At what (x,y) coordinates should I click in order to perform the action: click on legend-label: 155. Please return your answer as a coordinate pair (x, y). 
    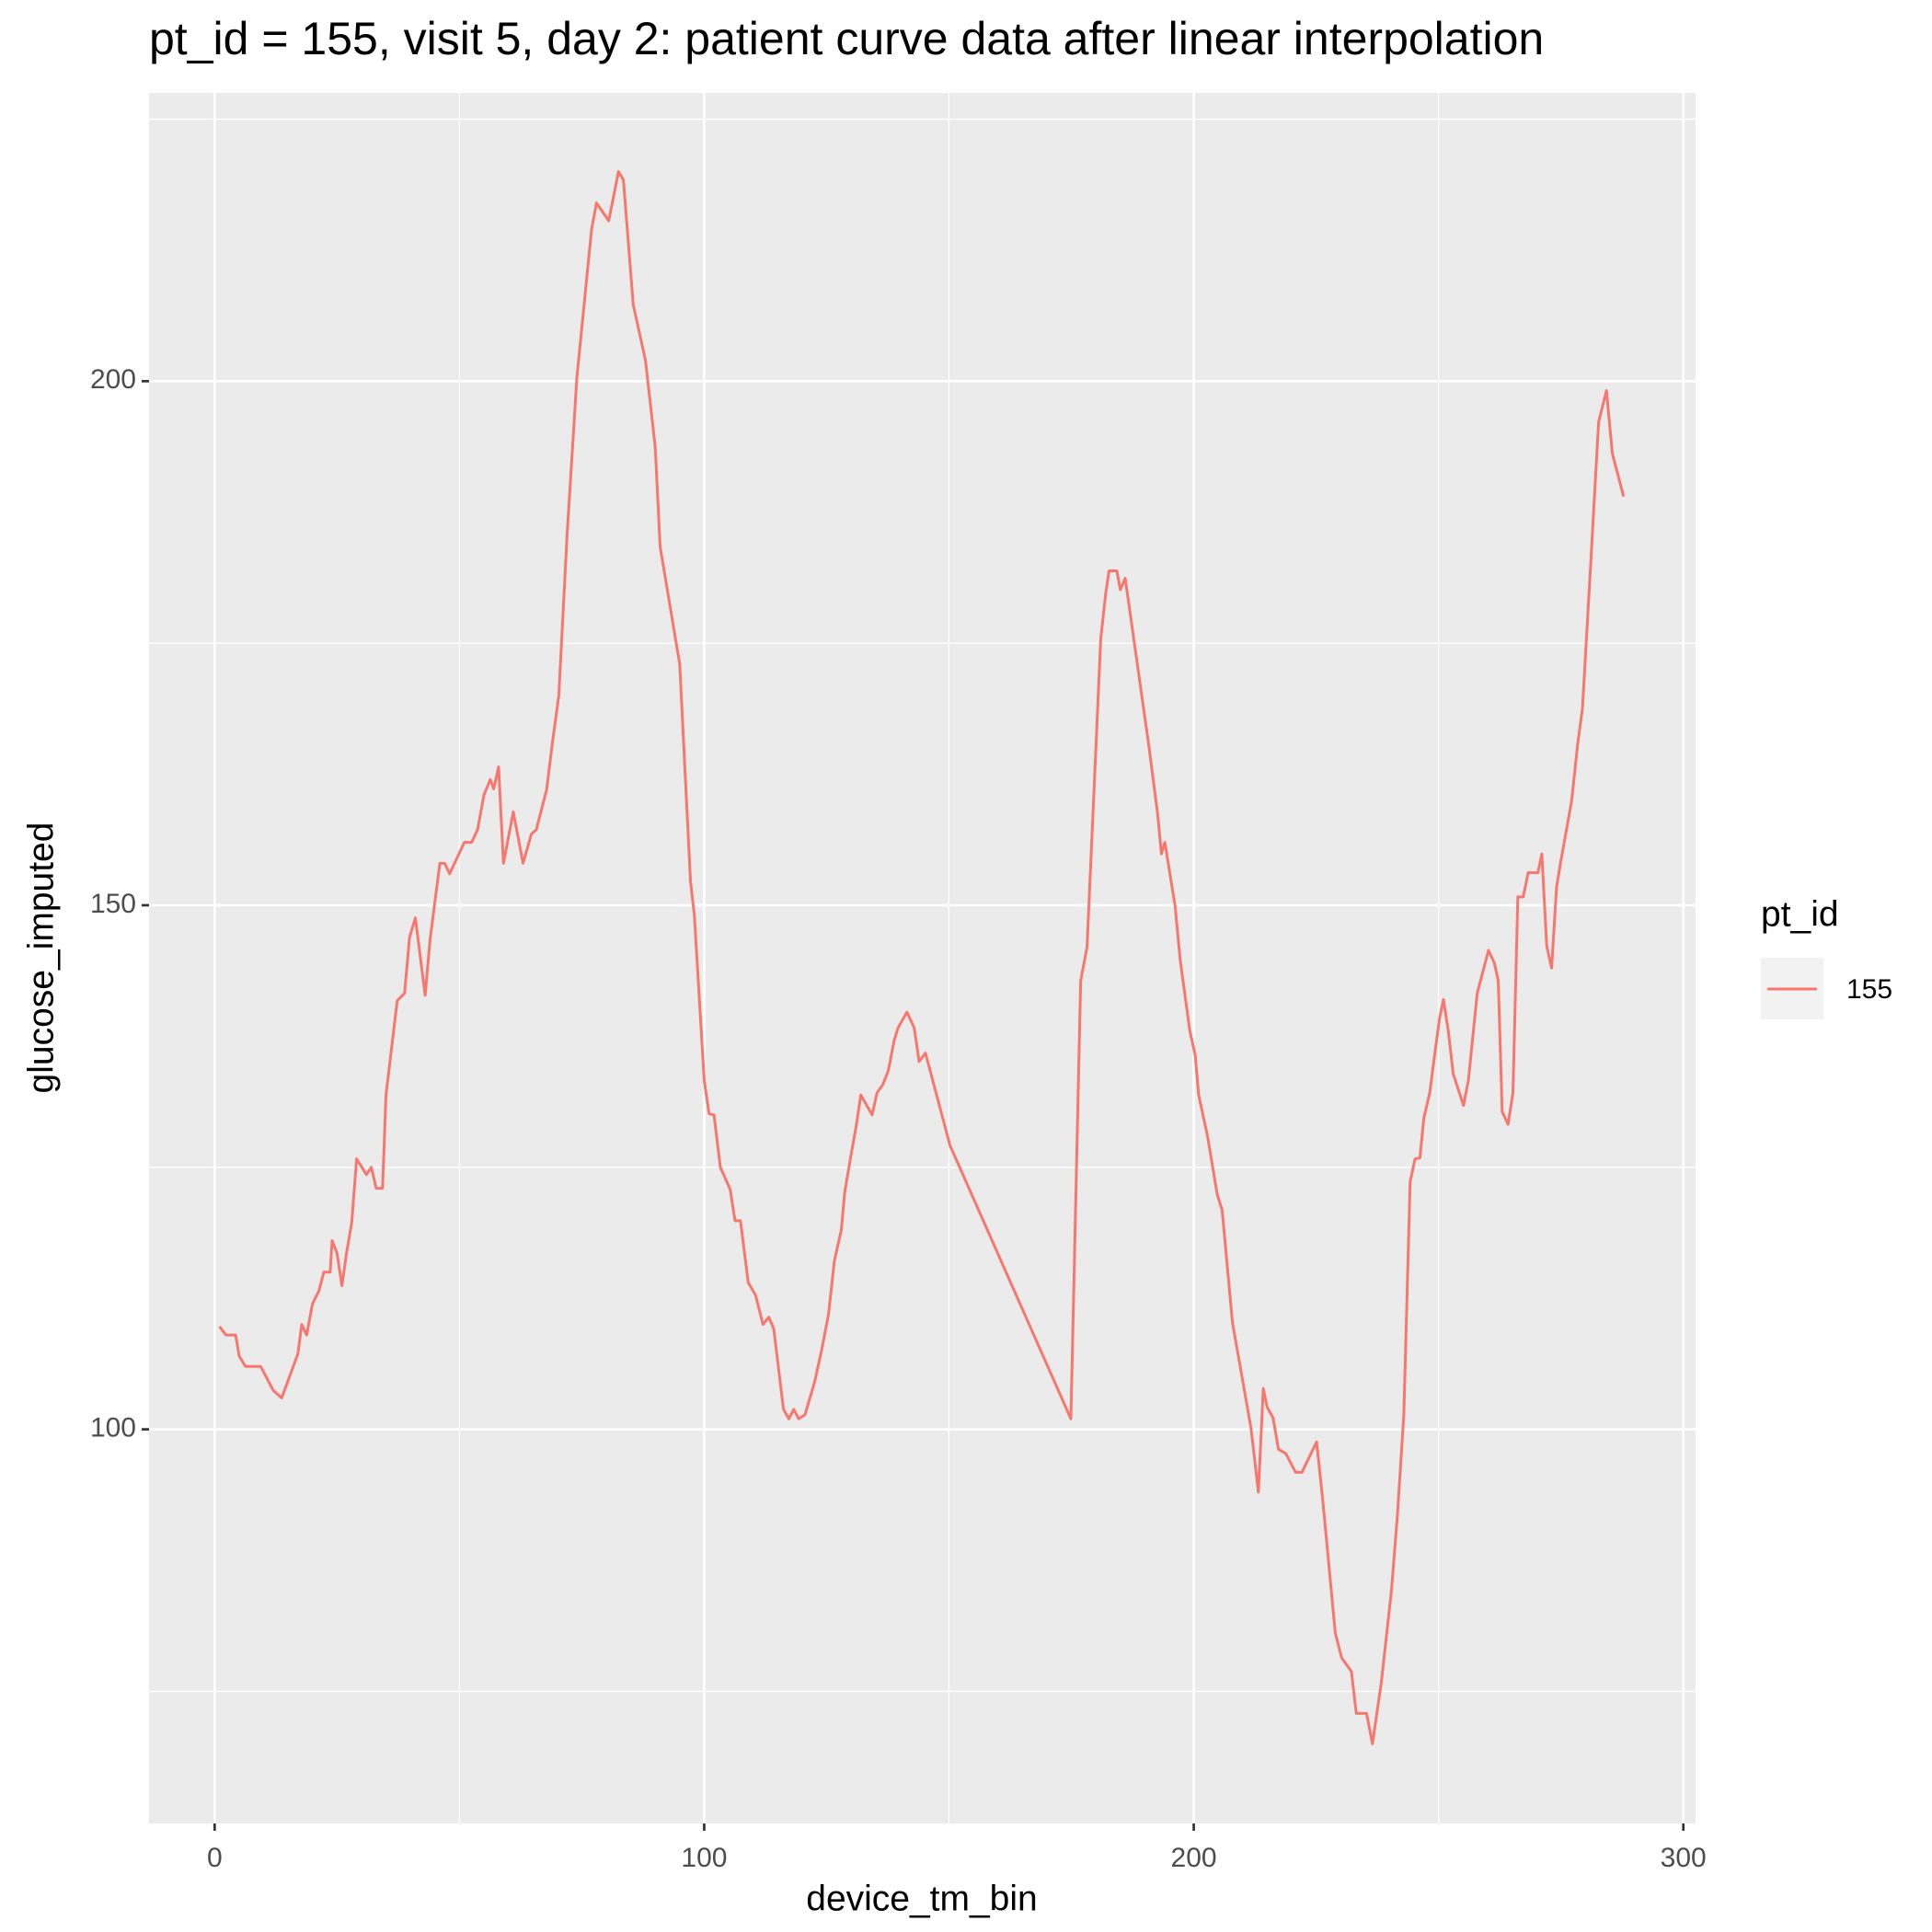
    Looking at the image, I should click on (1869, 989).